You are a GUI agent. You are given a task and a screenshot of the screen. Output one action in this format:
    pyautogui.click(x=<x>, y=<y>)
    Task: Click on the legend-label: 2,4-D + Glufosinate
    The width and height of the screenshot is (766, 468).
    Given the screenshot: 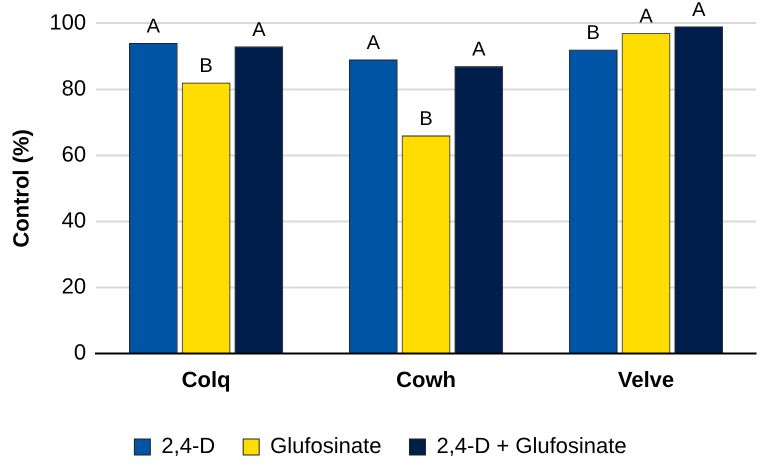 What is the action you would take?
    pyautogui.click(x=531, y=445)
    